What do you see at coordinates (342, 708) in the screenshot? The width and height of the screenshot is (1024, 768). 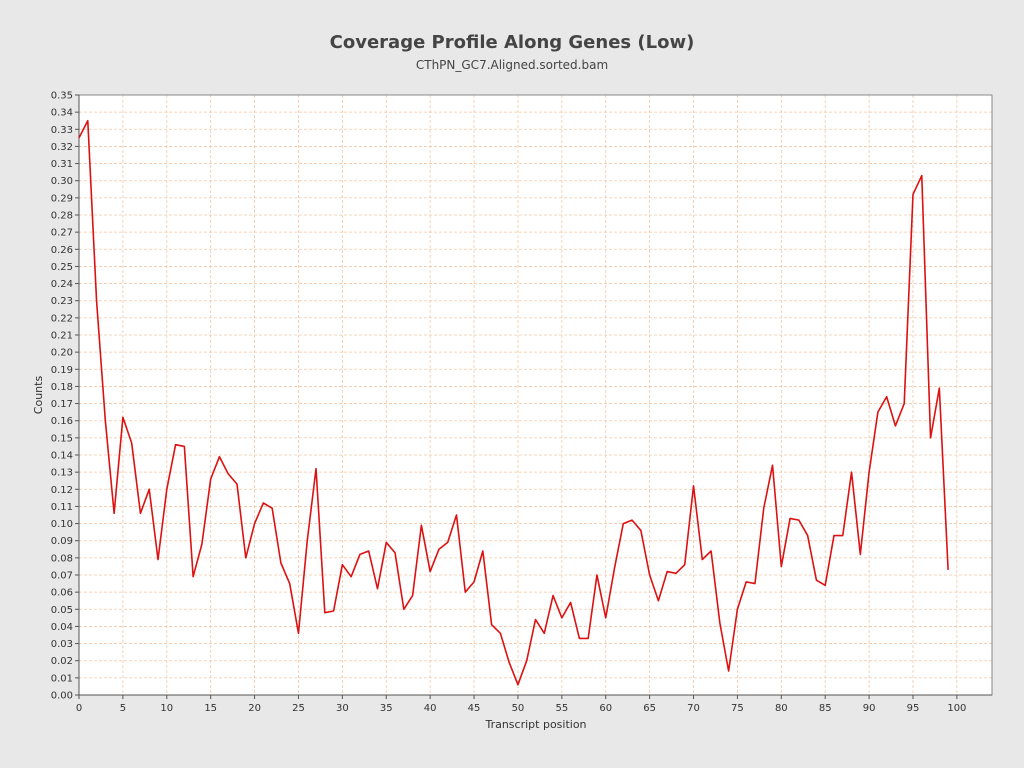 I see `x-tick-label: 30` at bounding box center [342, 708].